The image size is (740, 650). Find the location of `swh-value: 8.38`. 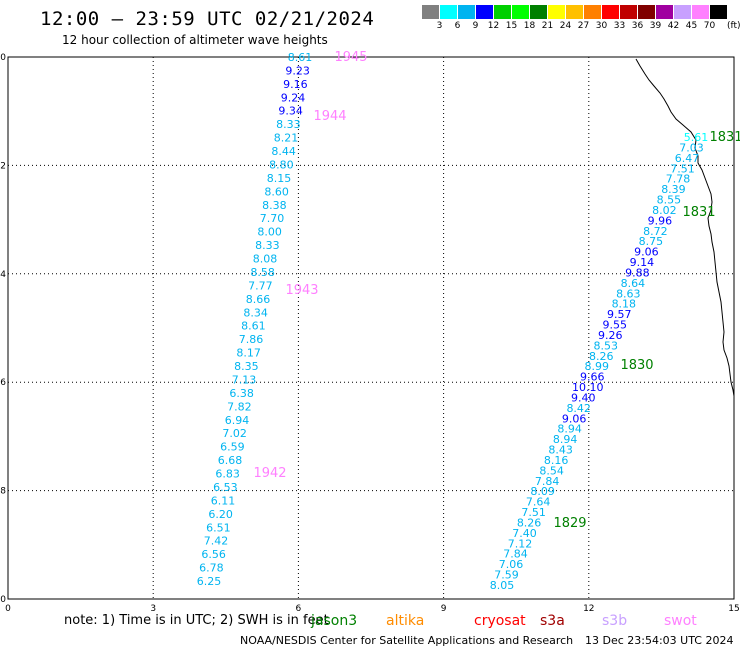

swh-value: 8.38 is located at coordinates (274, 205).